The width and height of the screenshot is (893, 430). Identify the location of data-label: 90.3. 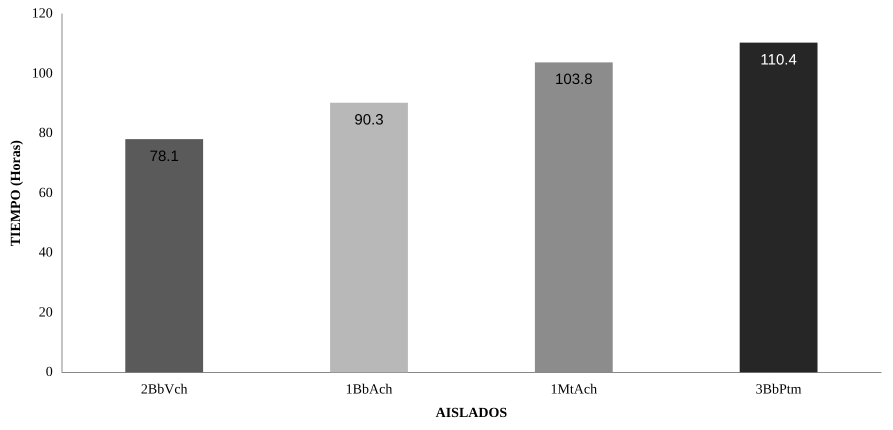
(369, 119).